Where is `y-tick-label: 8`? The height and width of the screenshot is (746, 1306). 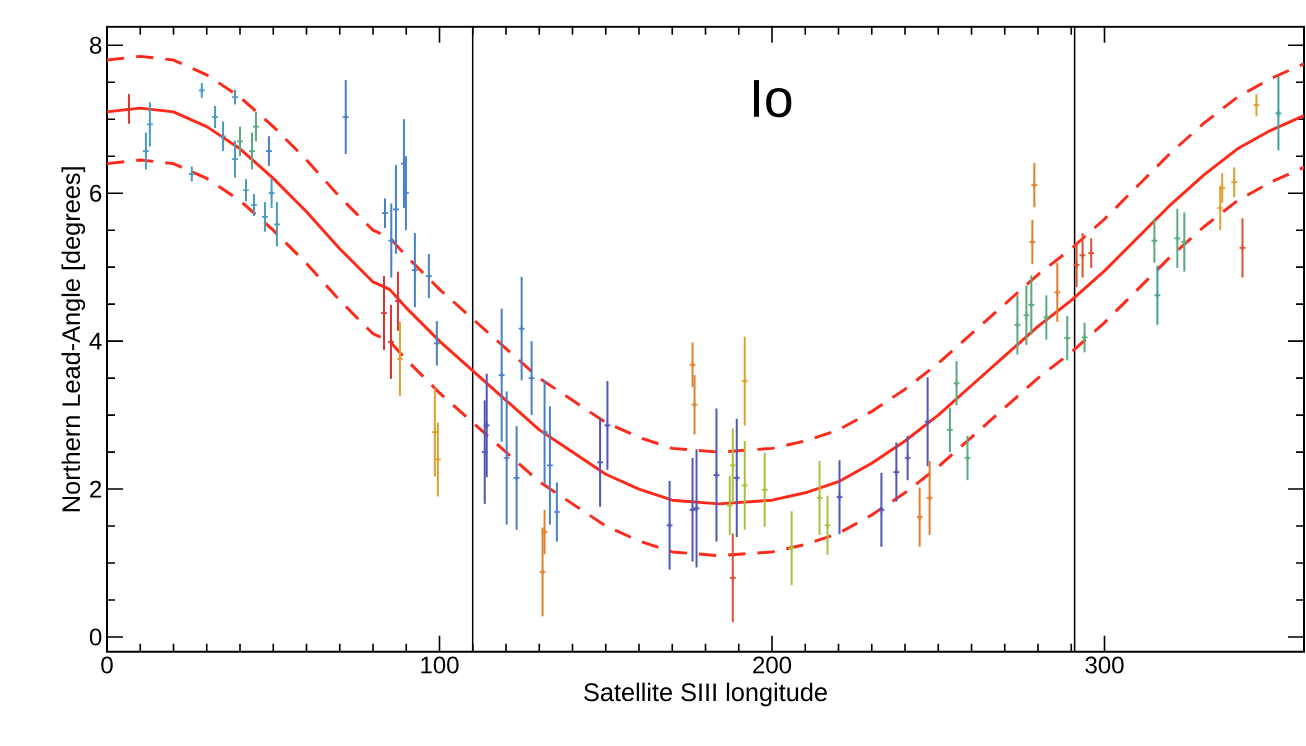
y-tick-label: 8 is located at coordinates (95, 45).